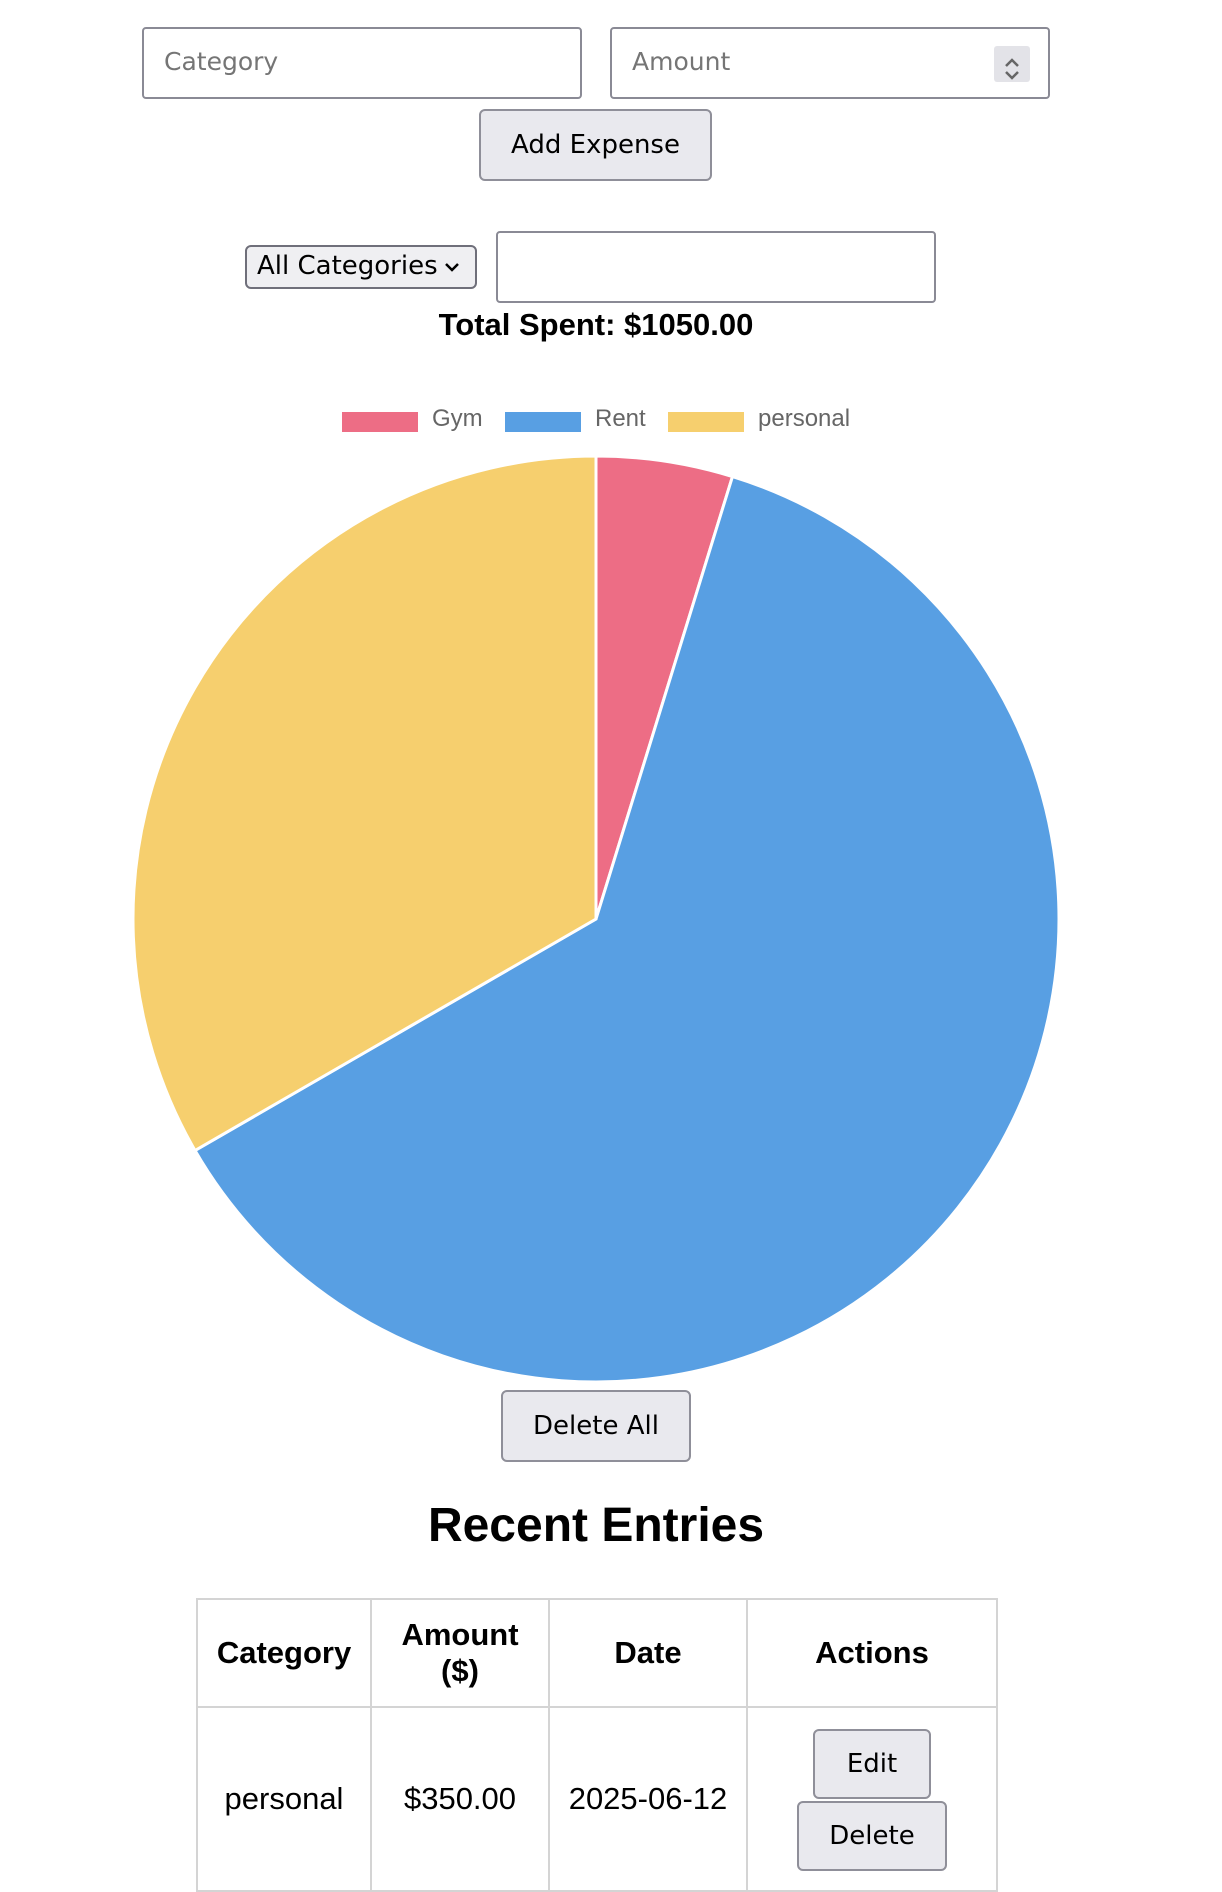 The width and height of the screenshot is (1222, 1892). I want to click on add-expense-button: Add Expense, so click(595, 145).